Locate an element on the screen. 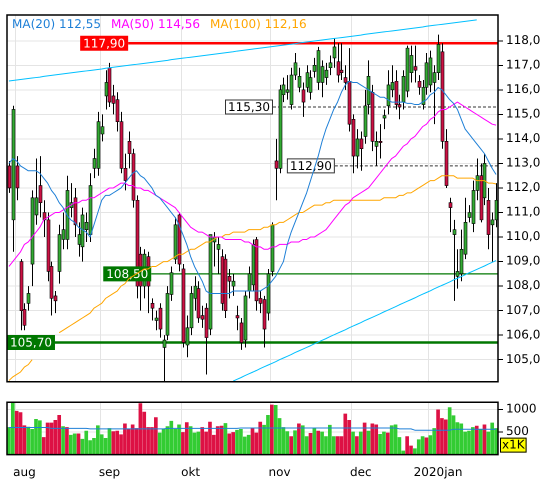  text: MA(20) 112,55 is located at coordinates (56, 24).